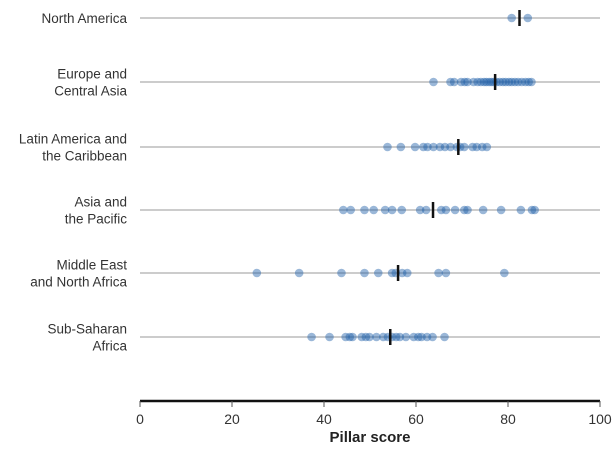  Describe the element at coordinates (100, 202) in the screenshot. I see `category-label-line: Asia and` at that location.